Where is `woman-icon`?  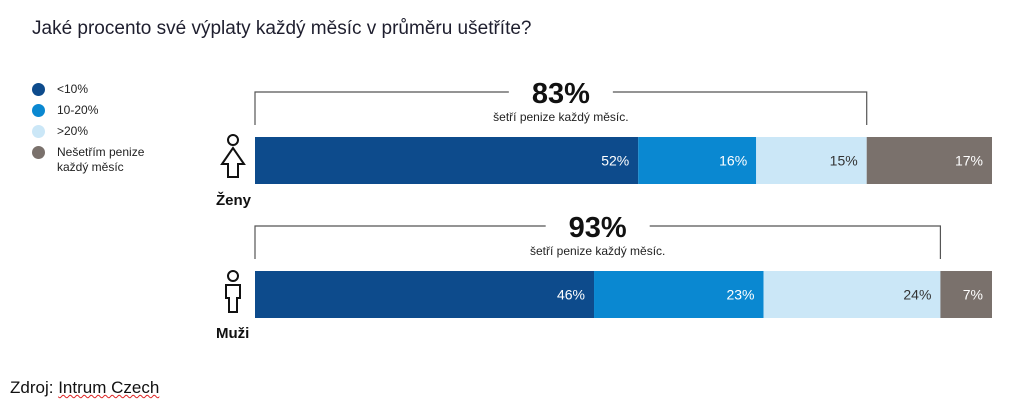 woman-icon is located at coordinates (233, 156).